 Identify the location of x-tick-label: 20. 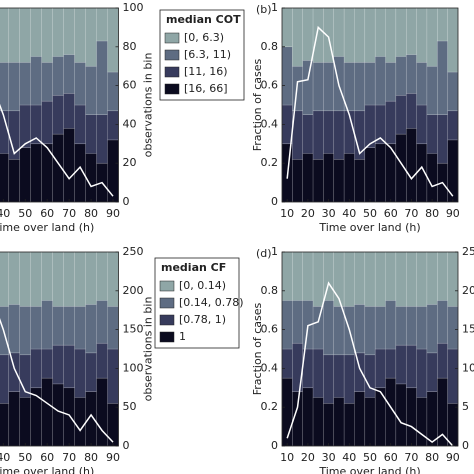
(308, 457).